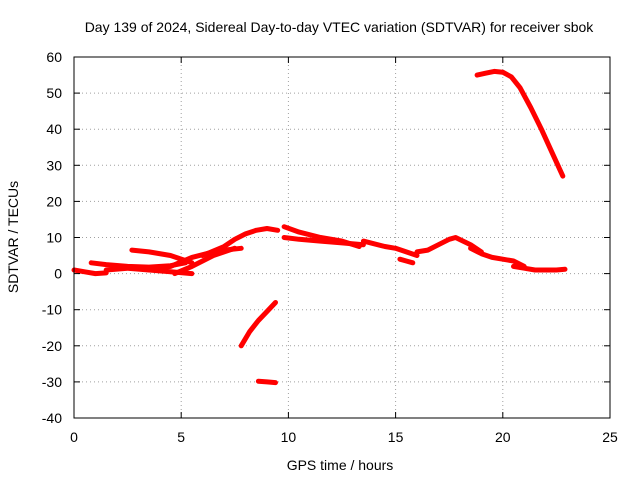  I want to click on y-tick-label: 50, so click(54, 93).